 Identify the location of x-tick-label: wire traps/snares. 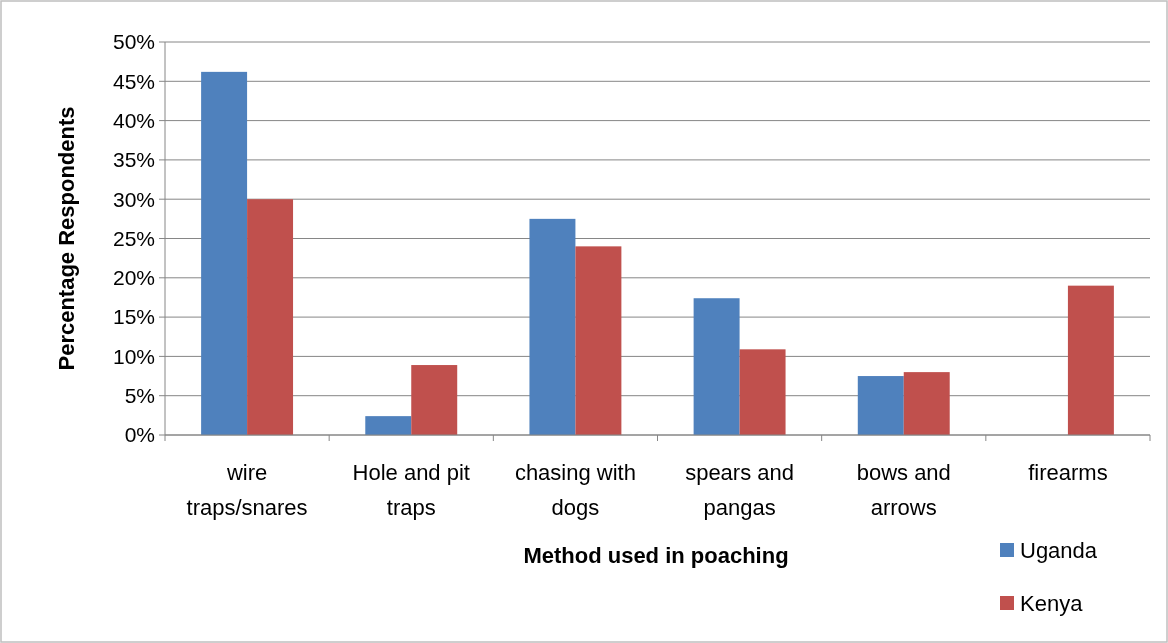
(247, 490).